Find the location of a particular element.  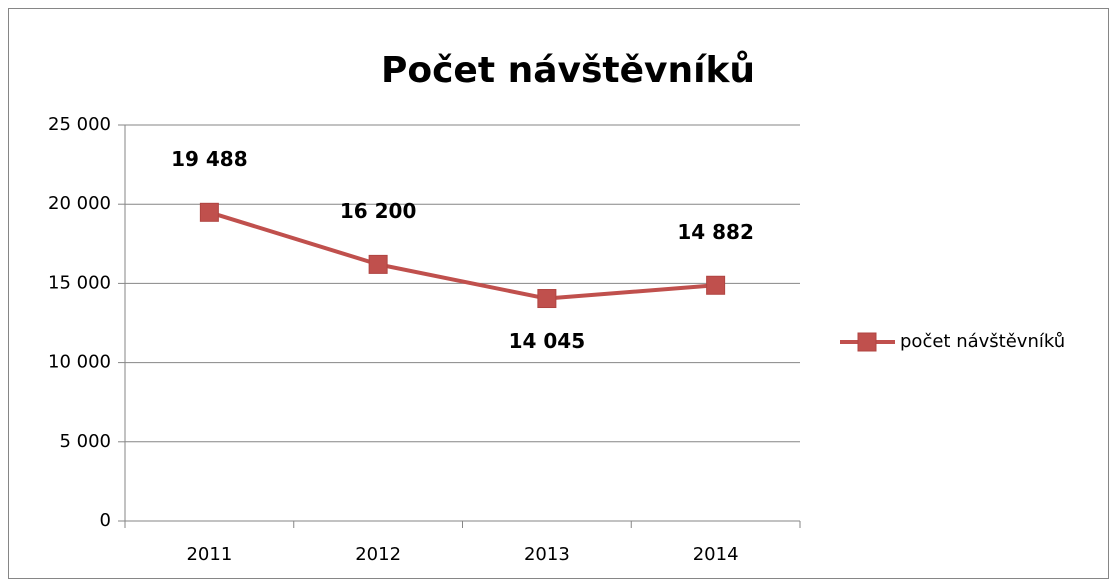

y-tick-label: 5 000 is located at coordinates (85, 441).